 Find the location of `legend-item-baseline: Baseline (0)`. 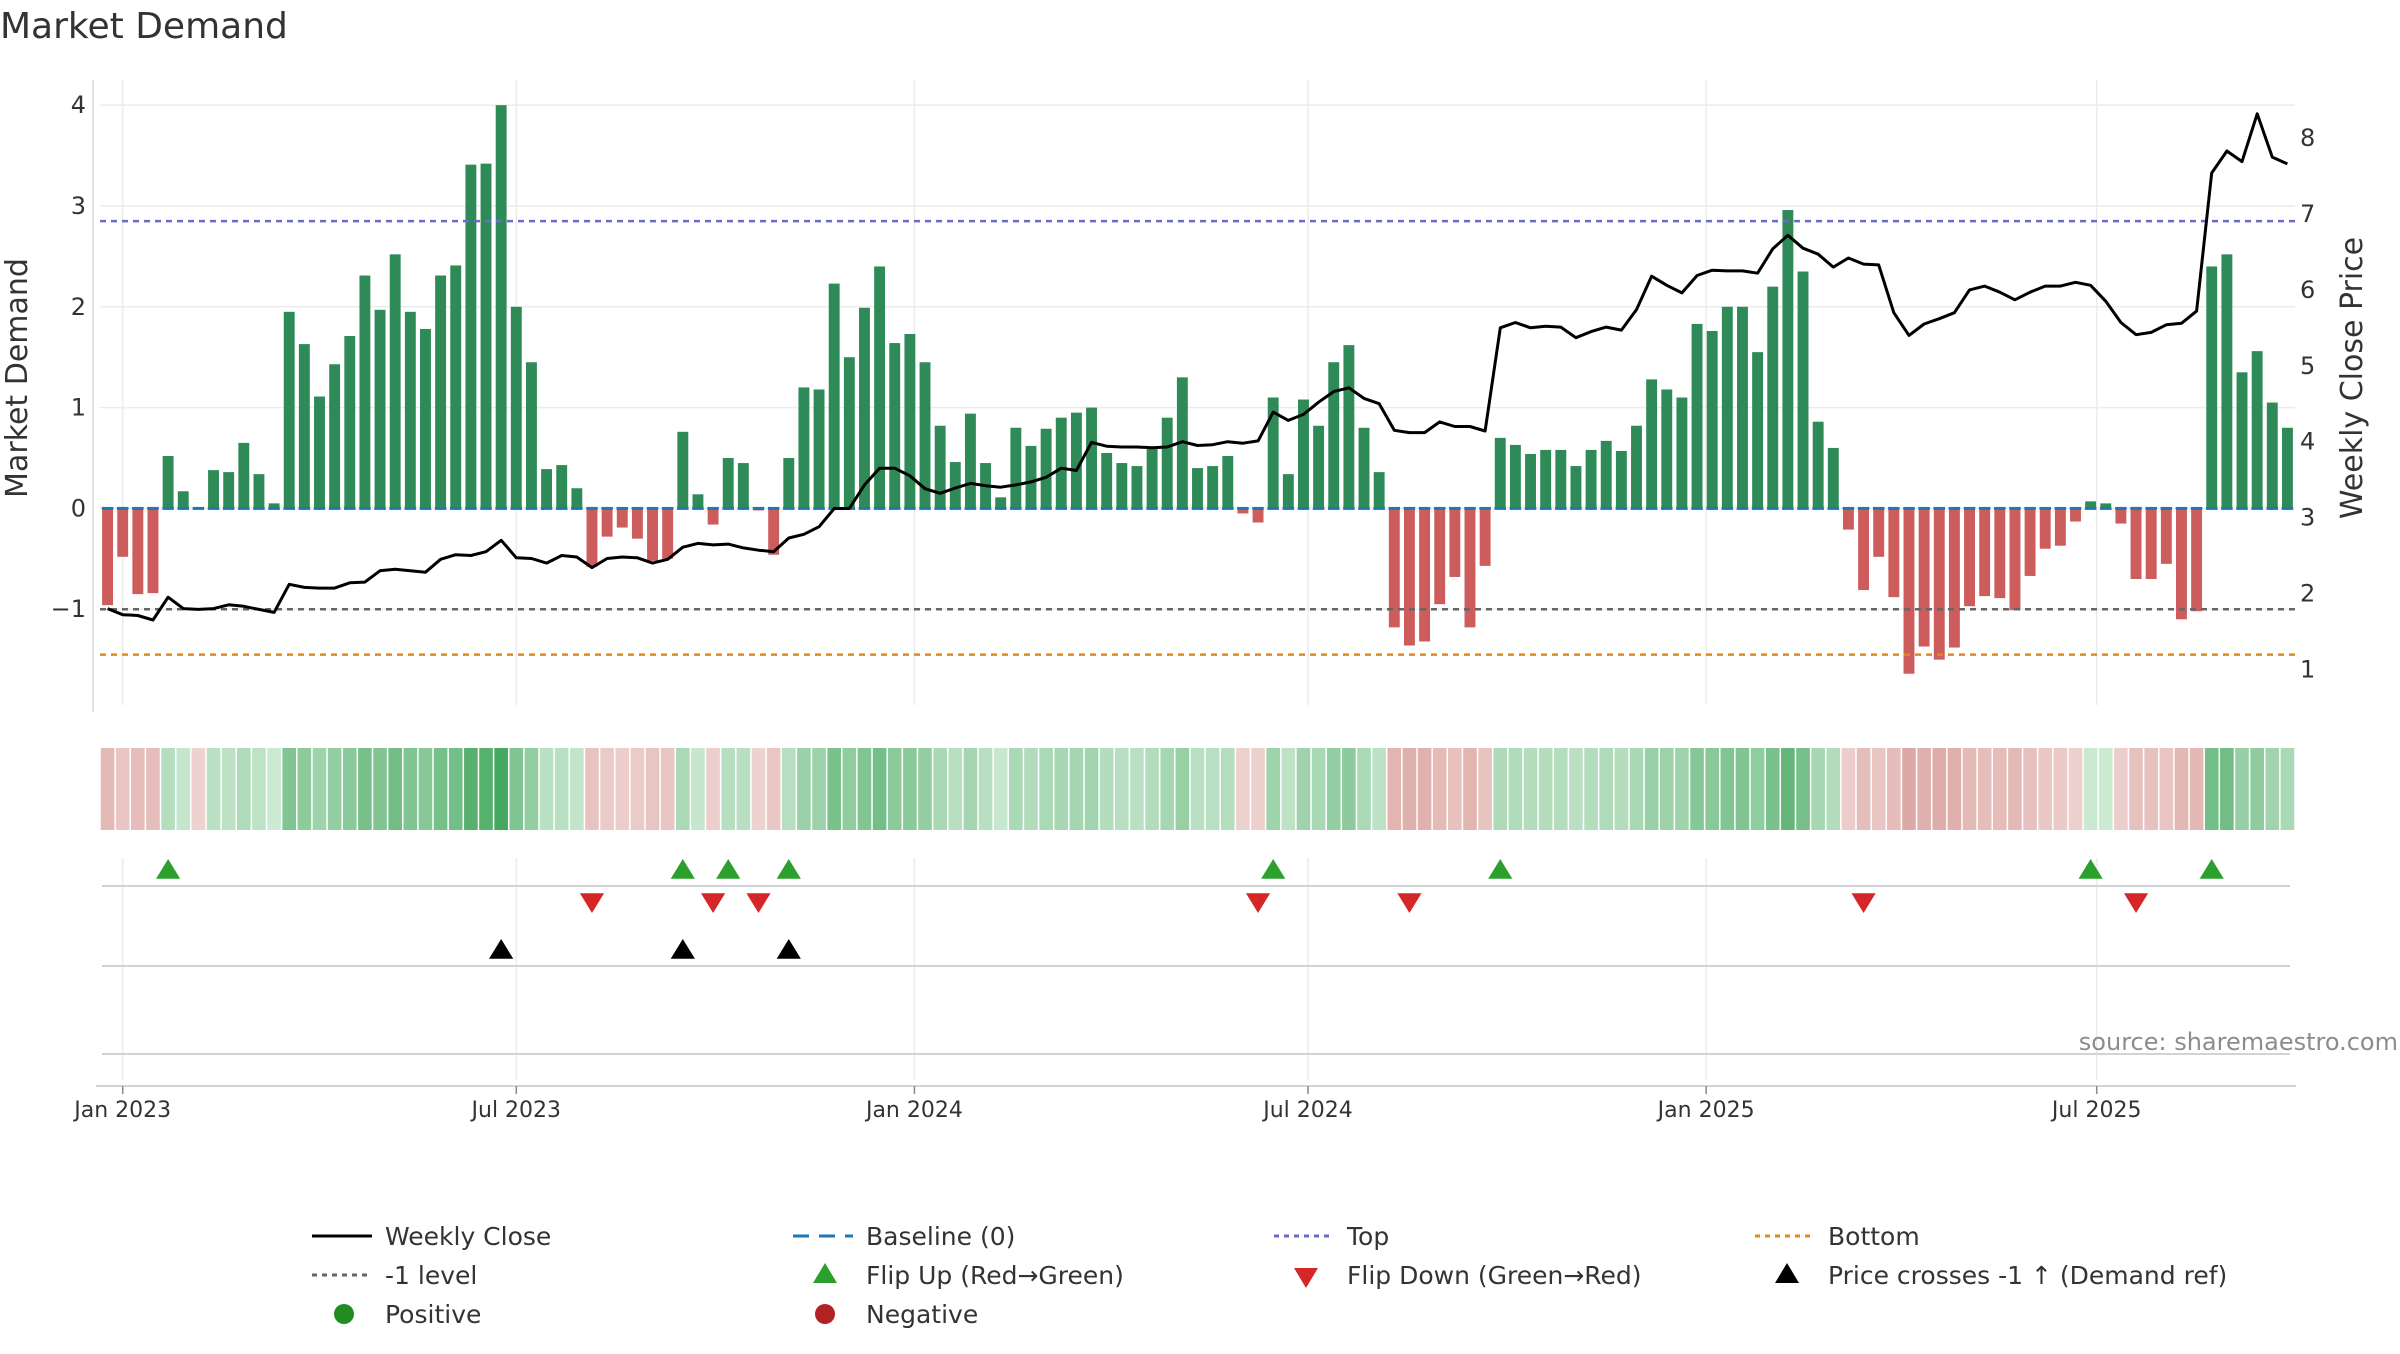

legend-item-baseline: Baseline (0) is located at coordinates (904, 1236).